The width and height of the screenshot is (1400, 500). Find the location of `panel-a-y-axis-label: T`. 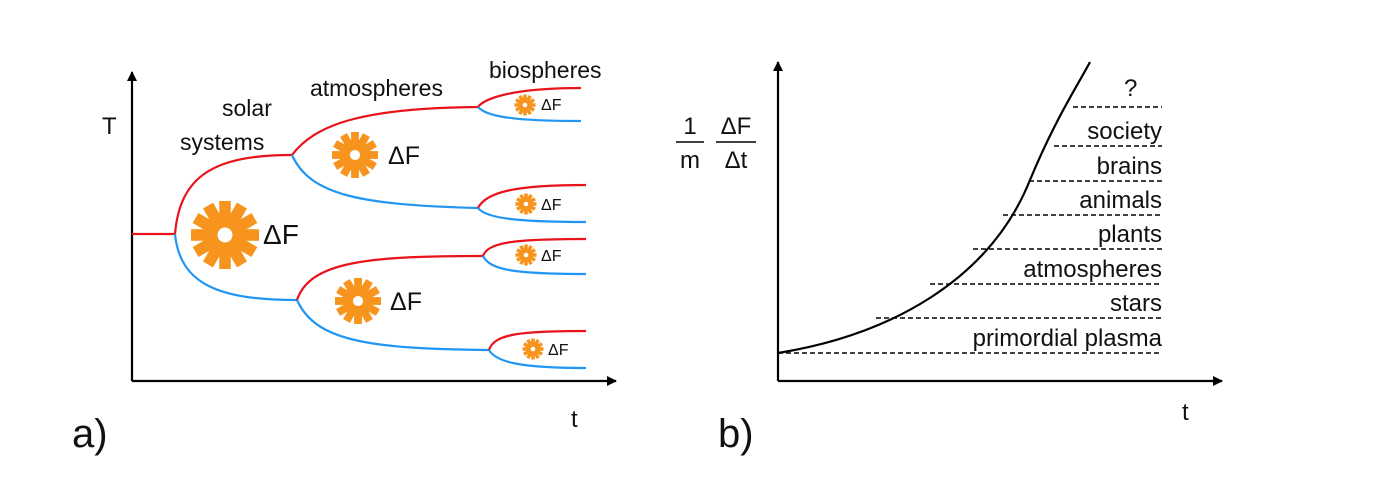

panel-a-y-axis-label: T is located at coordinates (109, 126).